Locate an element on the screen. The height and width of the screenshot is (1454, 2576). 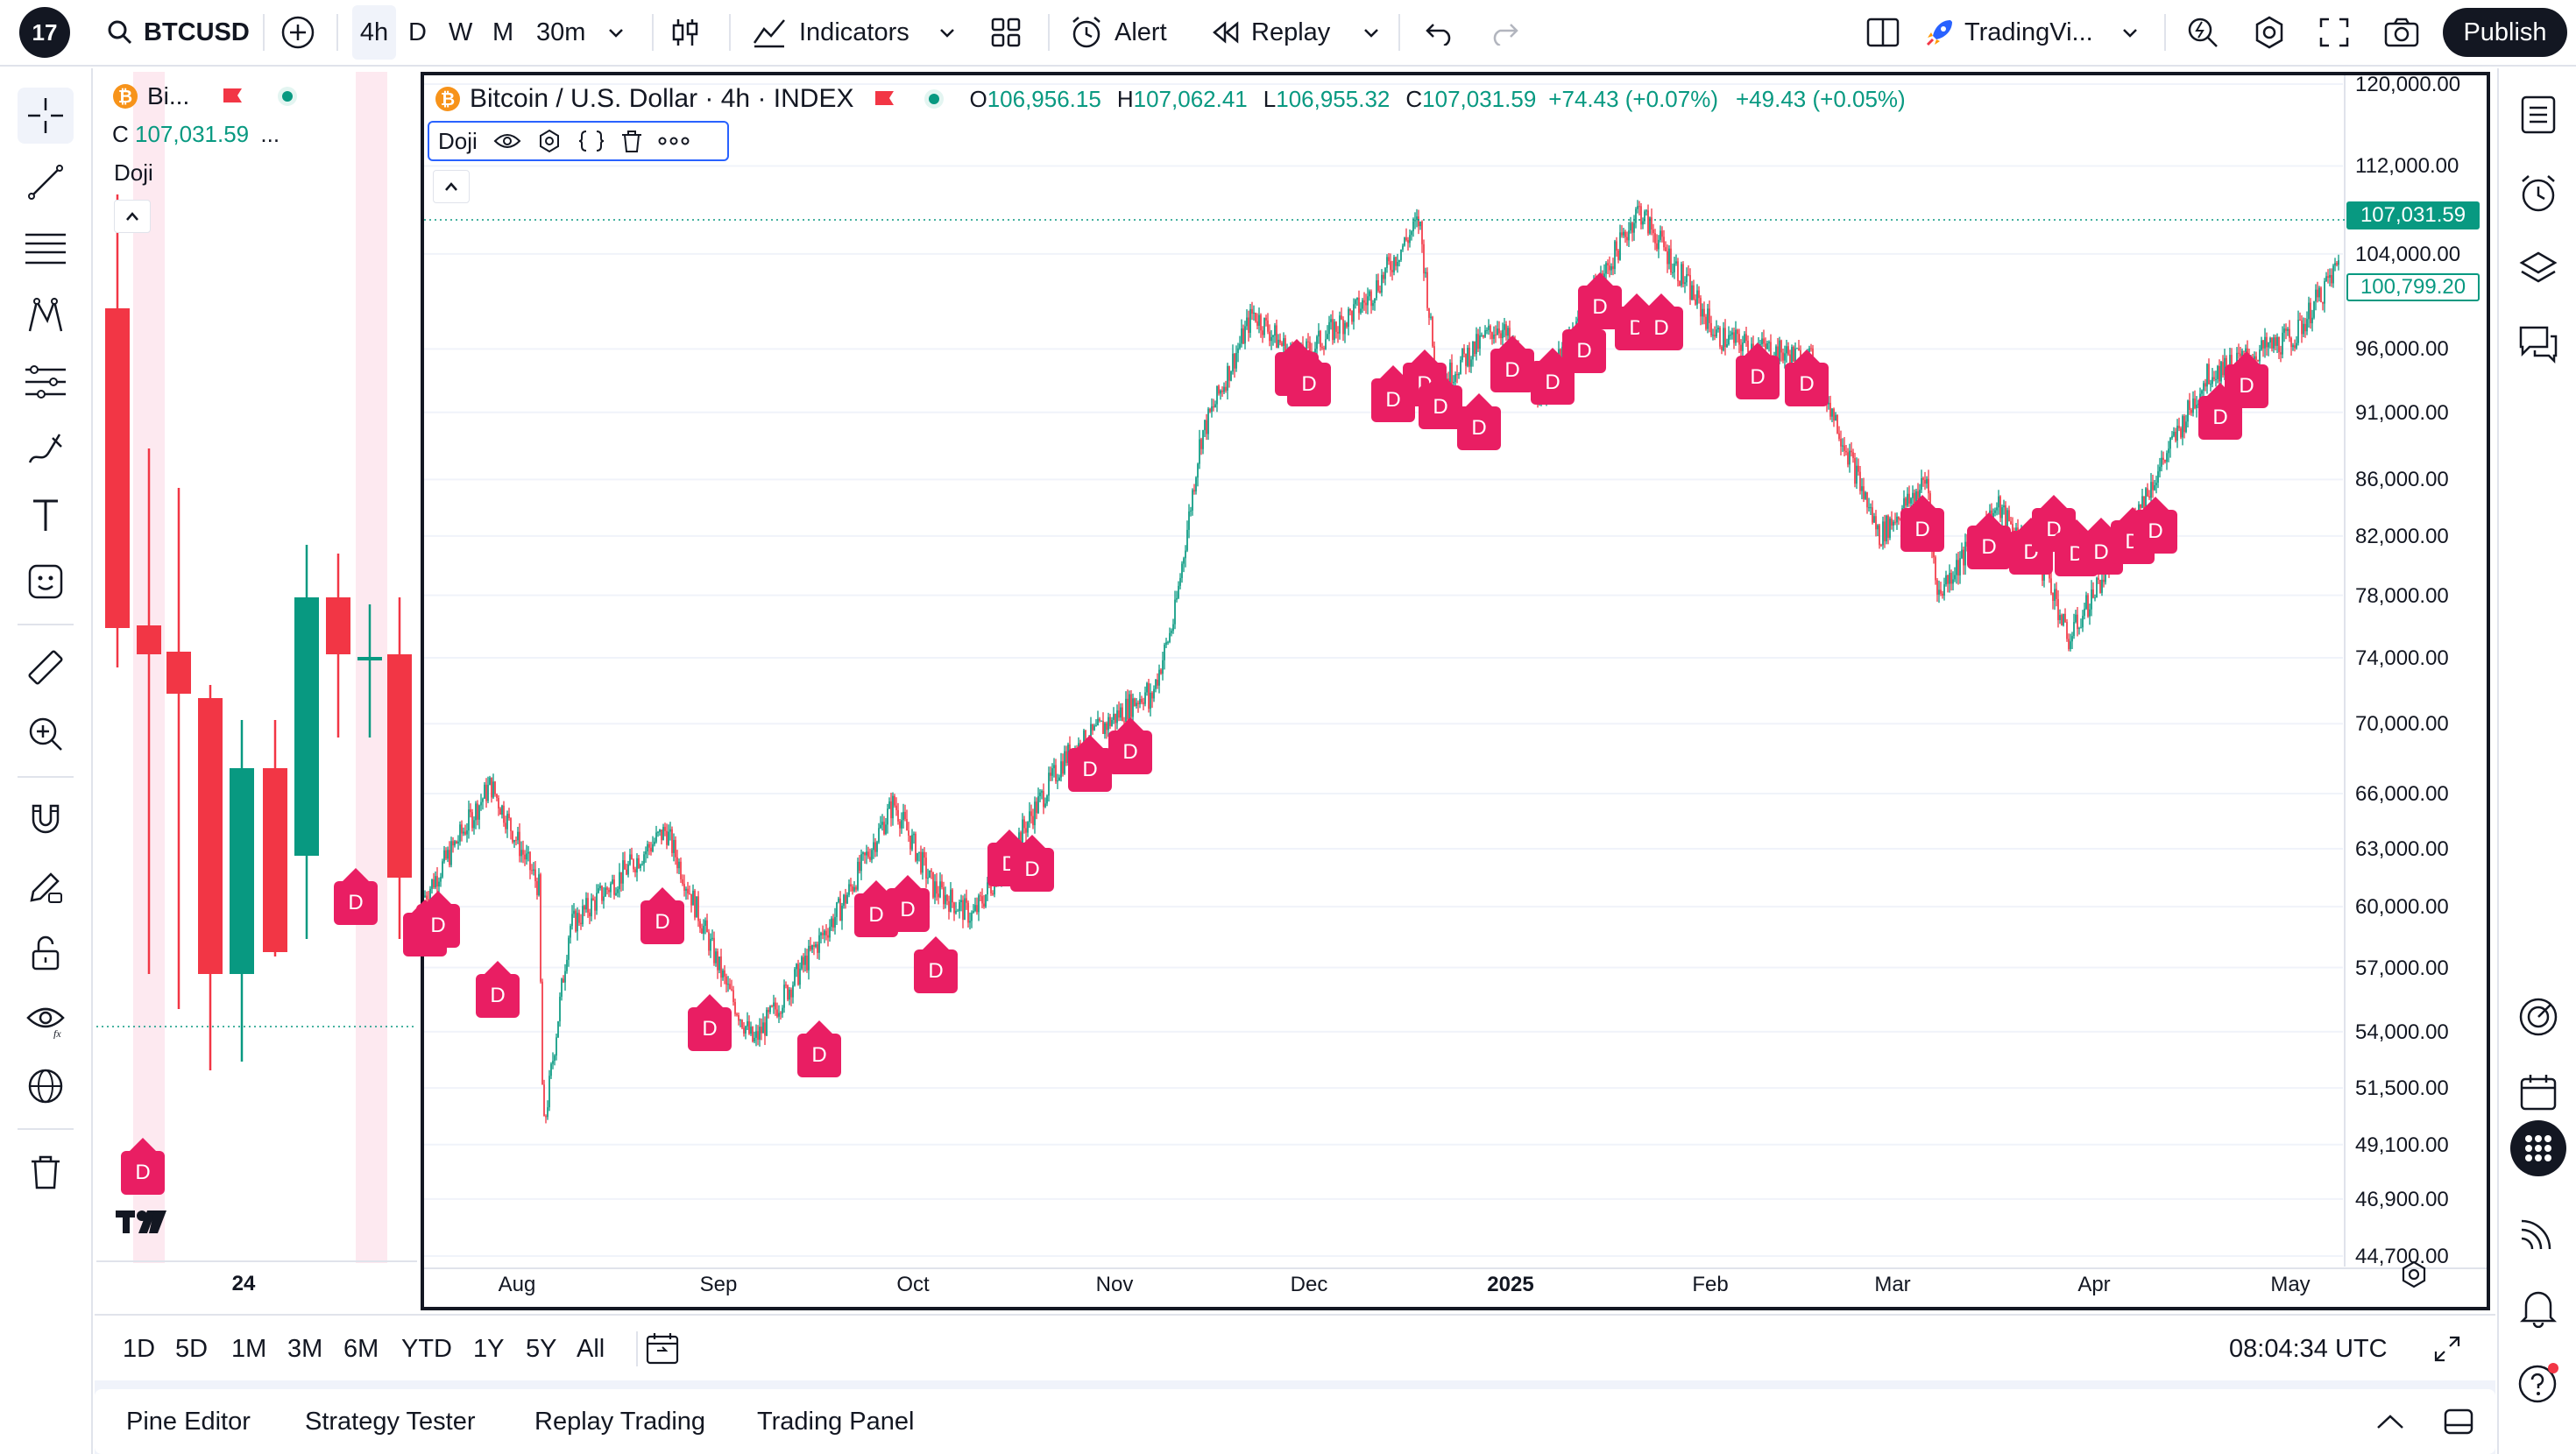
date-range-button is located at coordinates (663, 1349).